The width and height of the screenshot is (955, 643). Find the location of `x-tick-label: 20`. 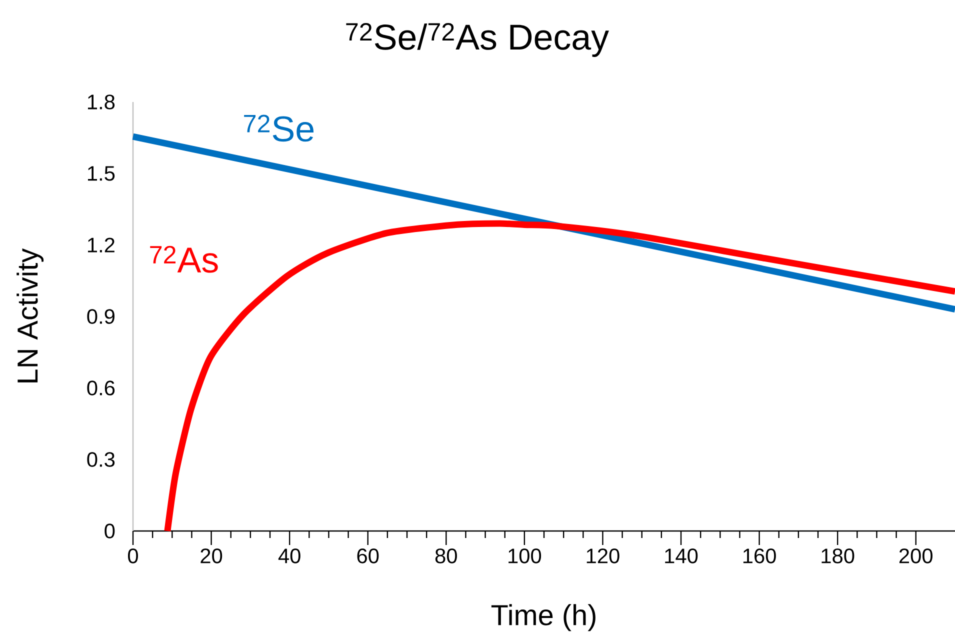

x-tick-label: 20 is located at coordinates (211, 556).